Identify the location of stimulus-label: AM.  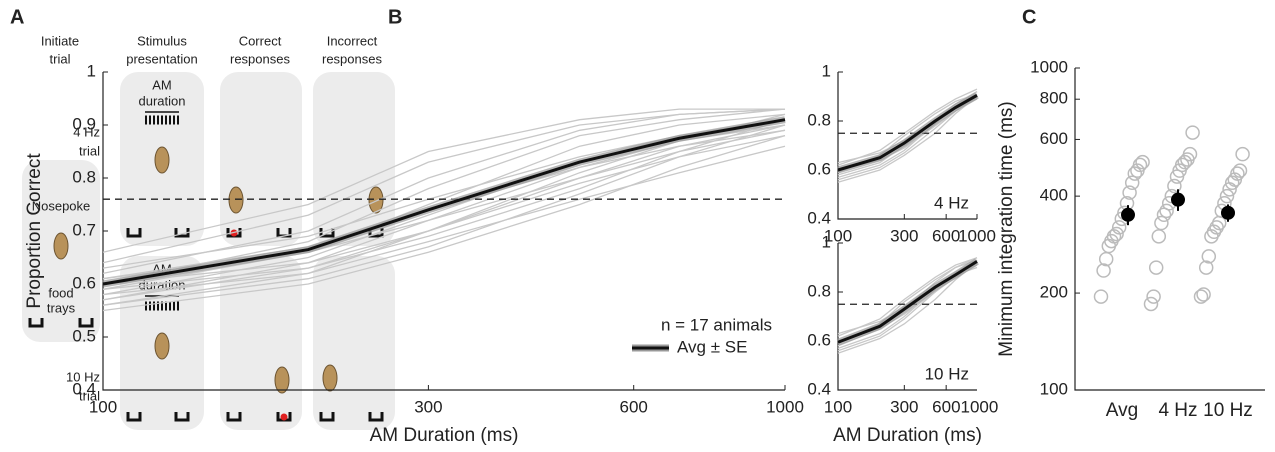
(162, 84).